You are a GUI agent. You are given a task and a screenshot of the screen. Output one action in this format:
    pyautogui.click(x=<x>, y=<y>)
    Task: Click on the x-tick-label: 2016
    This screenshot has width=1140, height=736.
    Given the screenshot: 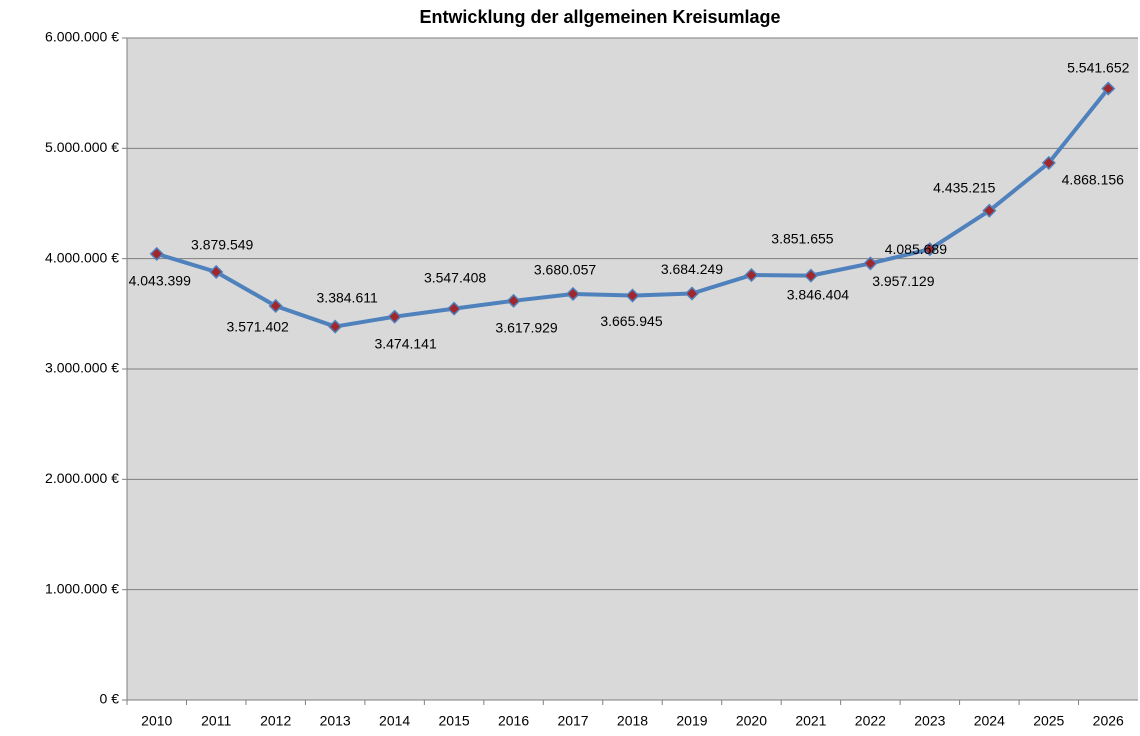 What is the action you would take?
    pyautogui.click(x=513, y=721)
    